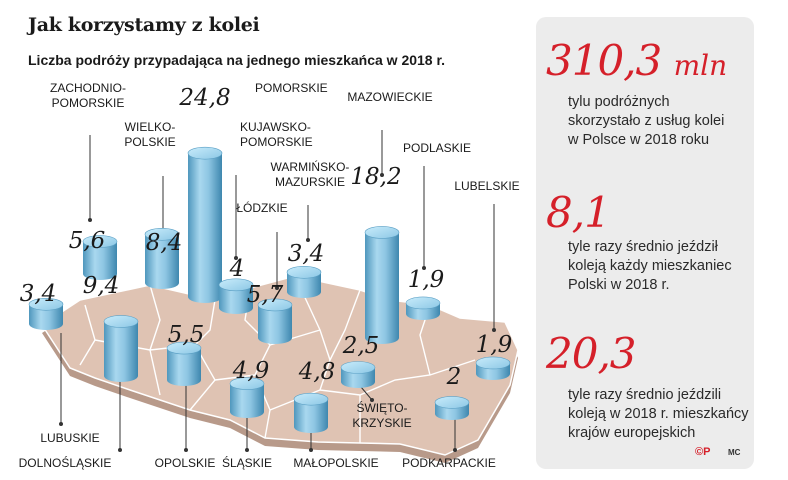 The width and height of the screenshot is (788, 480). Describe the element at coordinates (423, 308) in the screenshot. I see `bar-podlaskie` at that location.